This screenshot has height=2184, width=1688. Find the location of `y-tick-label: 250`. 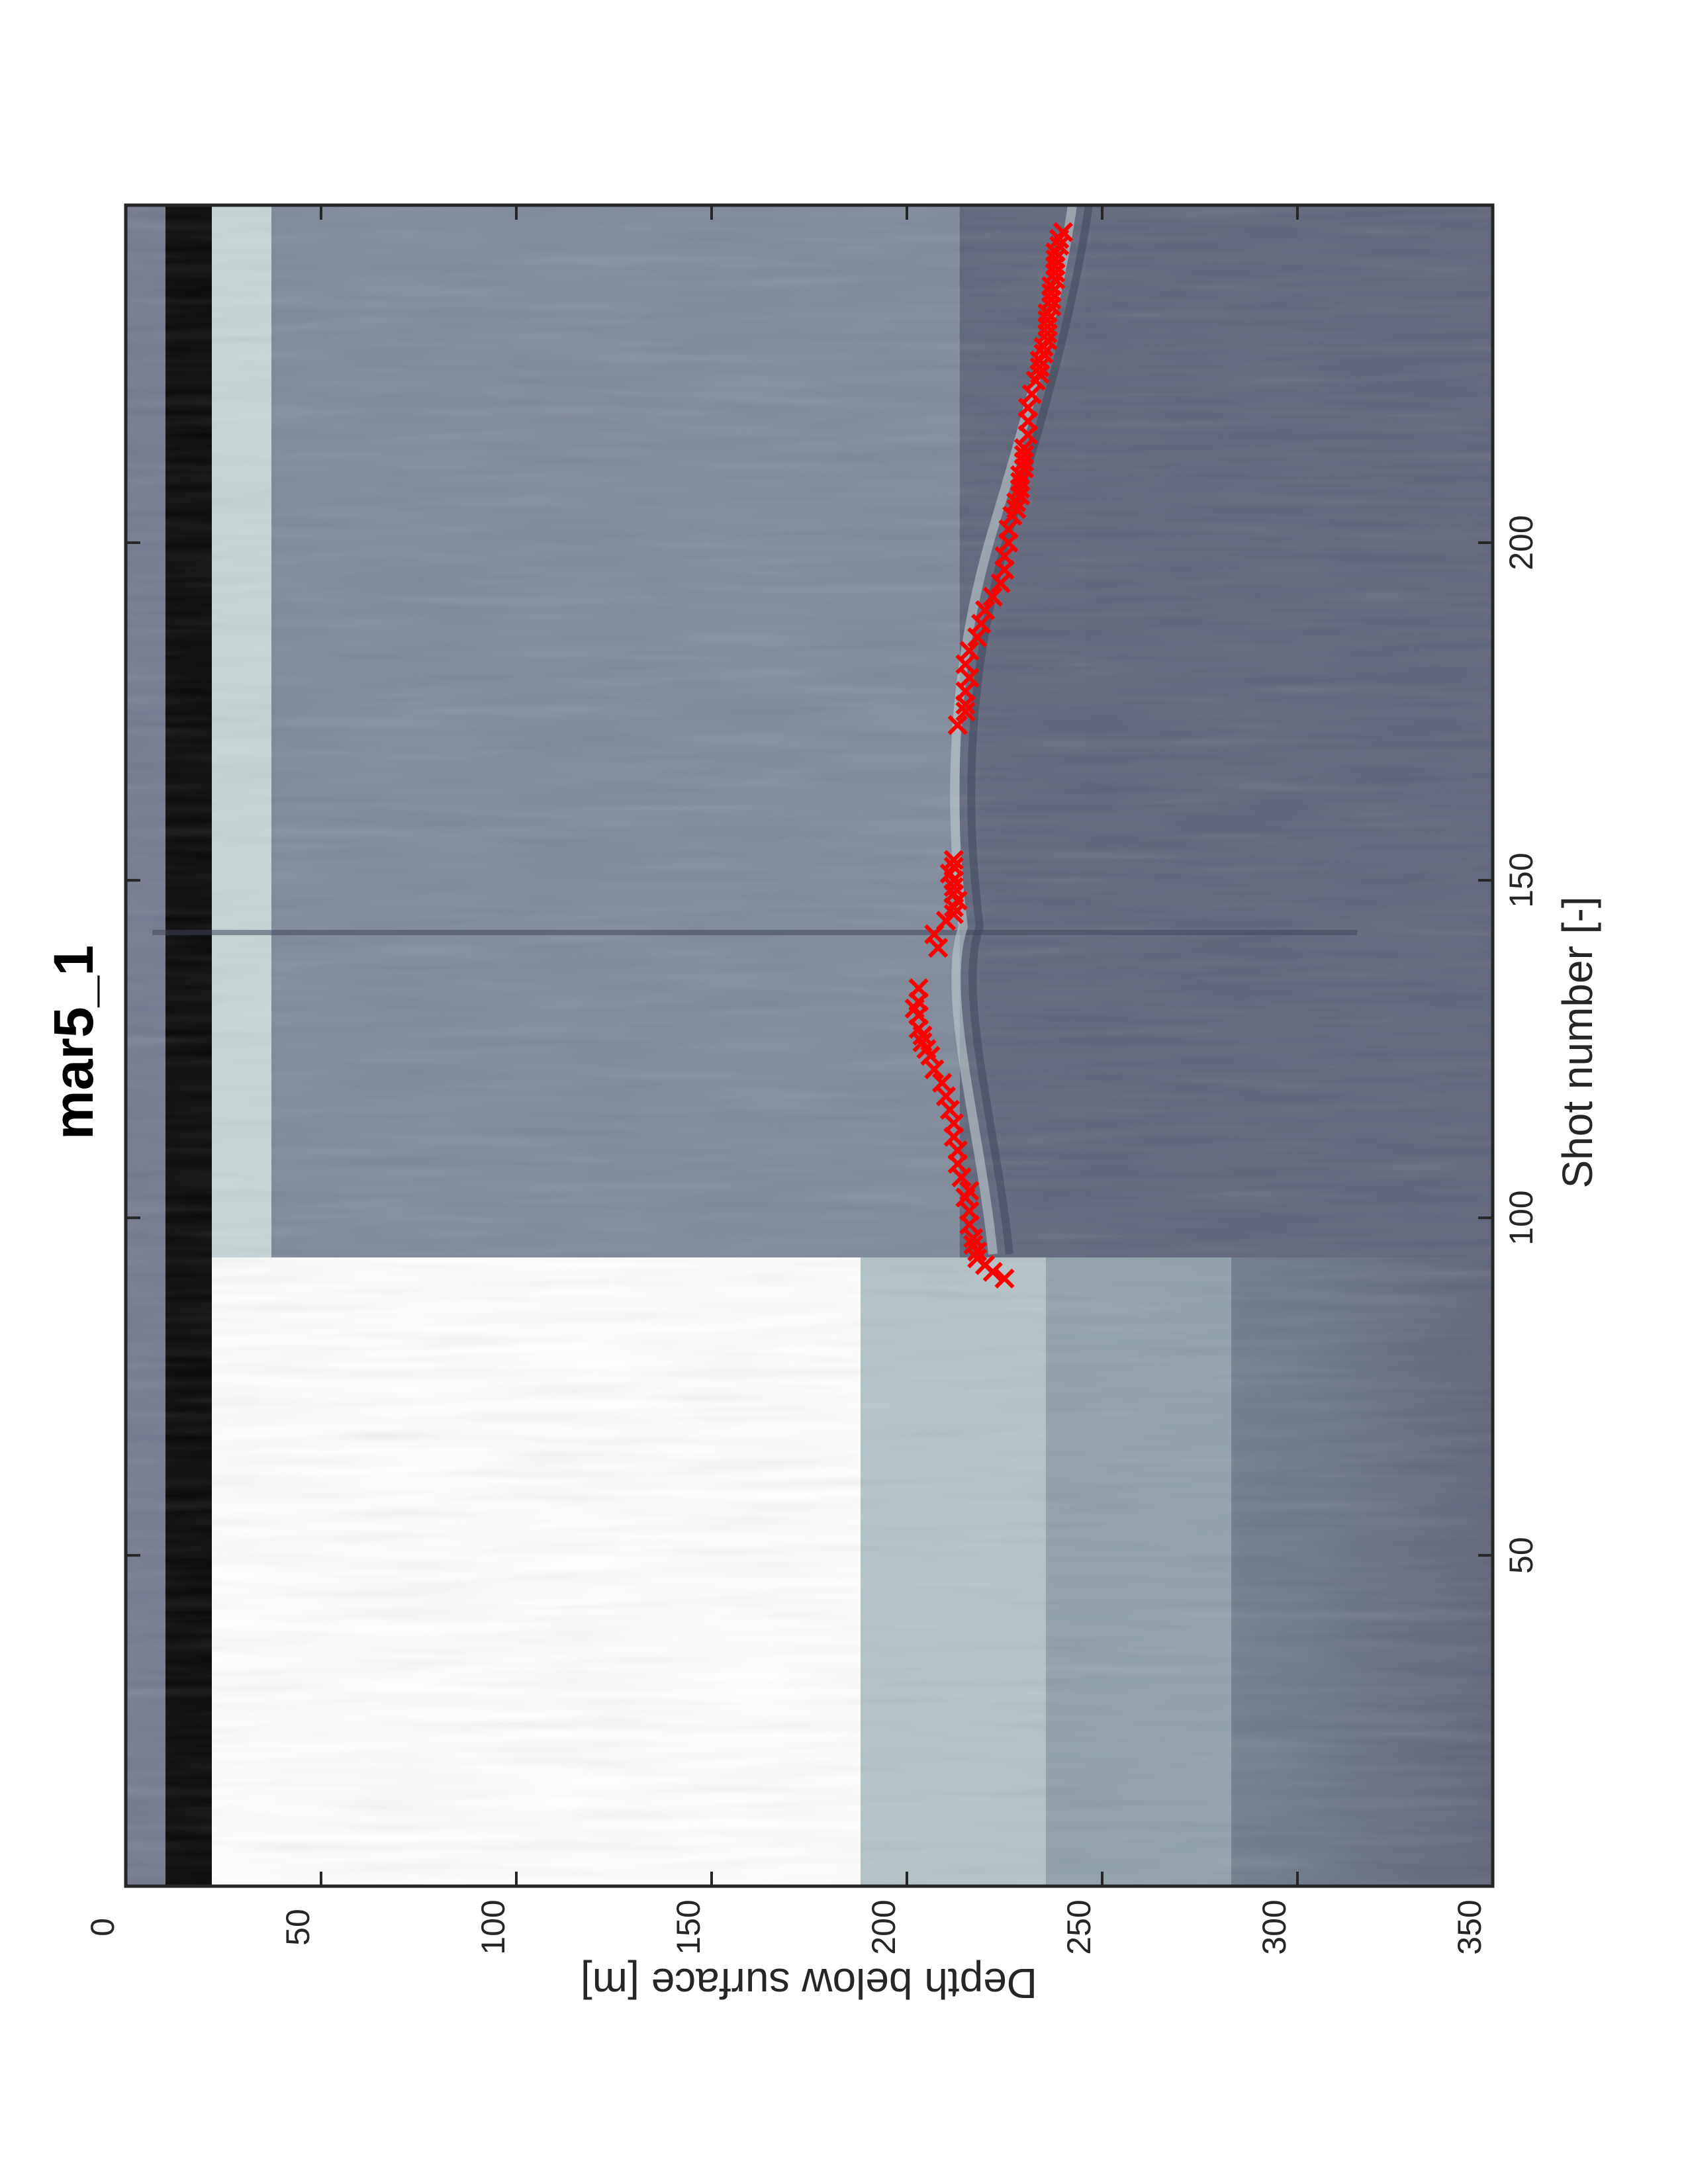

y-tick-label: 250 is located at coordinates (1079, 1926).